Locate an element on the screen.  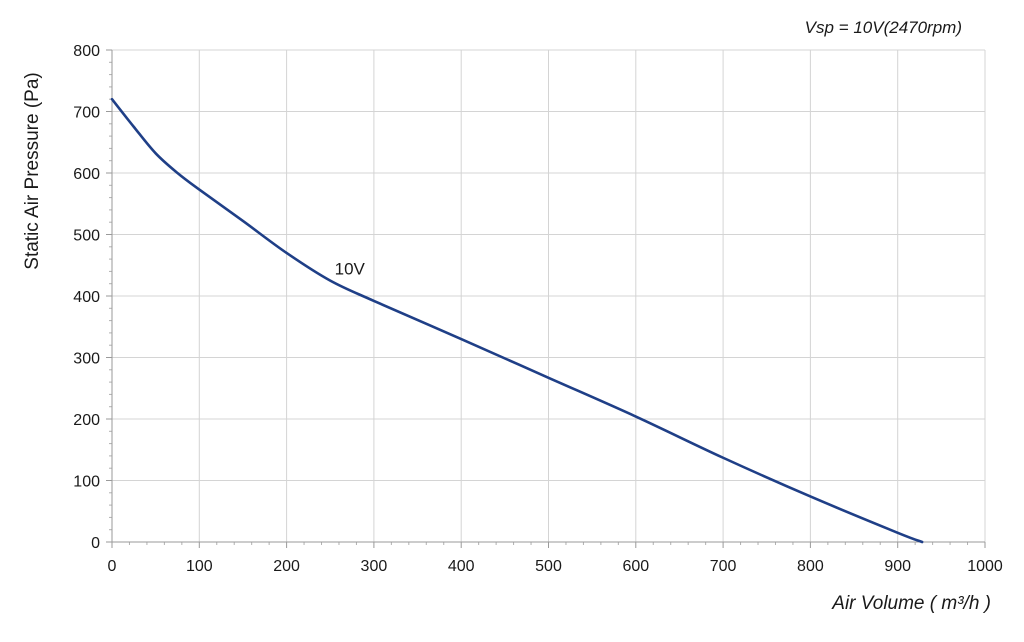
x-tick-label: 200 is located at coordinates (286, 566).